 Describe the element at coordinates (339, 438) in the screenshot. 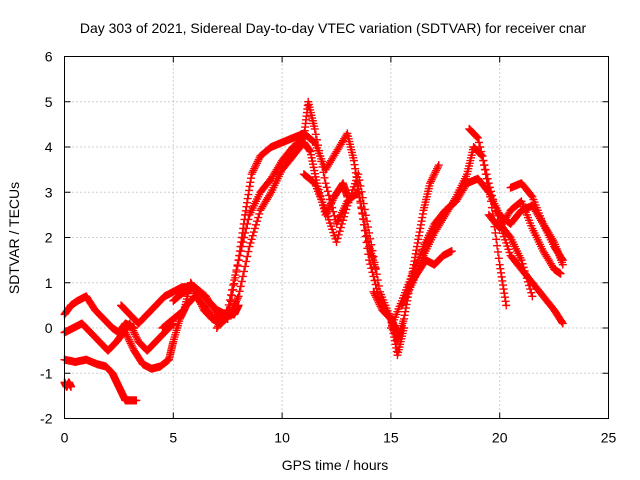

I see `x-tick-labels: 0 5 10 15 20 25` at that location.